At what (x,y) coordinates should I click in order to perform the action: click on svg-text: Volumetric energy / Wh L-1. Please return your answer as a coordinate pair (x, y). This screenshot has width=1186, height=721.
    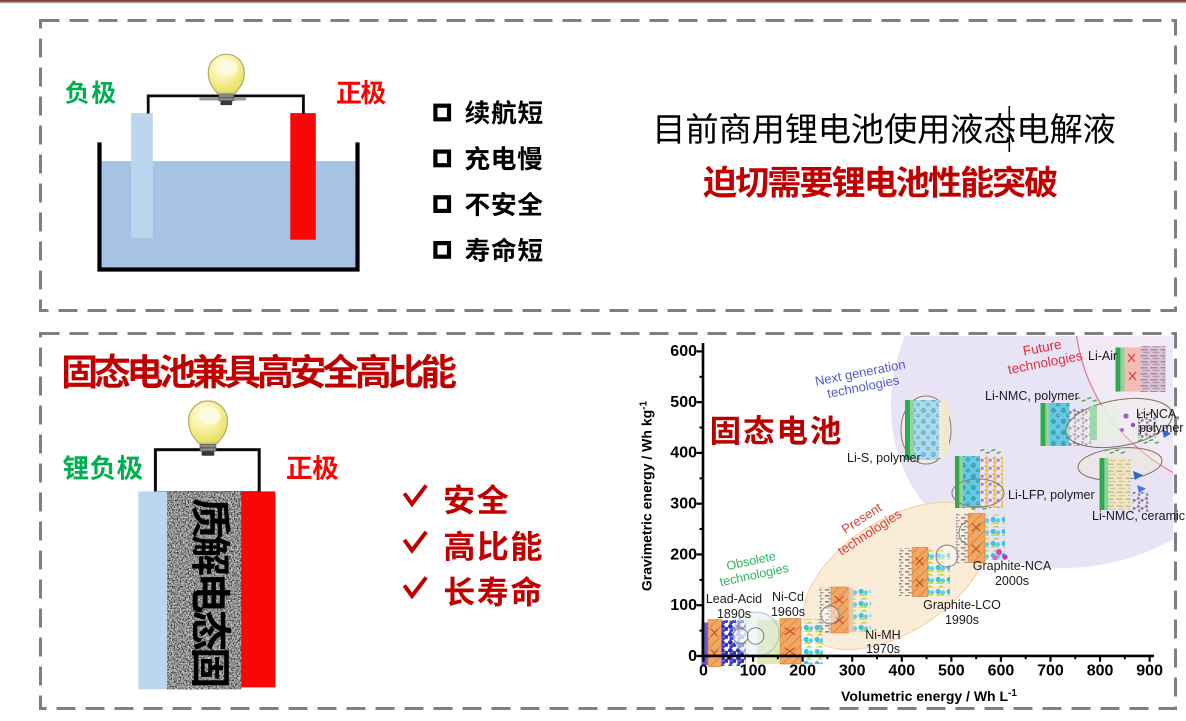
    Looking at the image, I should click on (929, 696).